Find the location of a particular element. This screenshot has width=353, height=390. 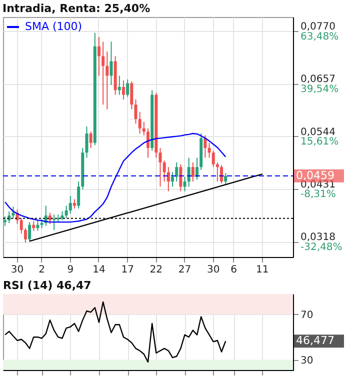

y2-tick-label: 15,61% is located at coordinates (319, 142).